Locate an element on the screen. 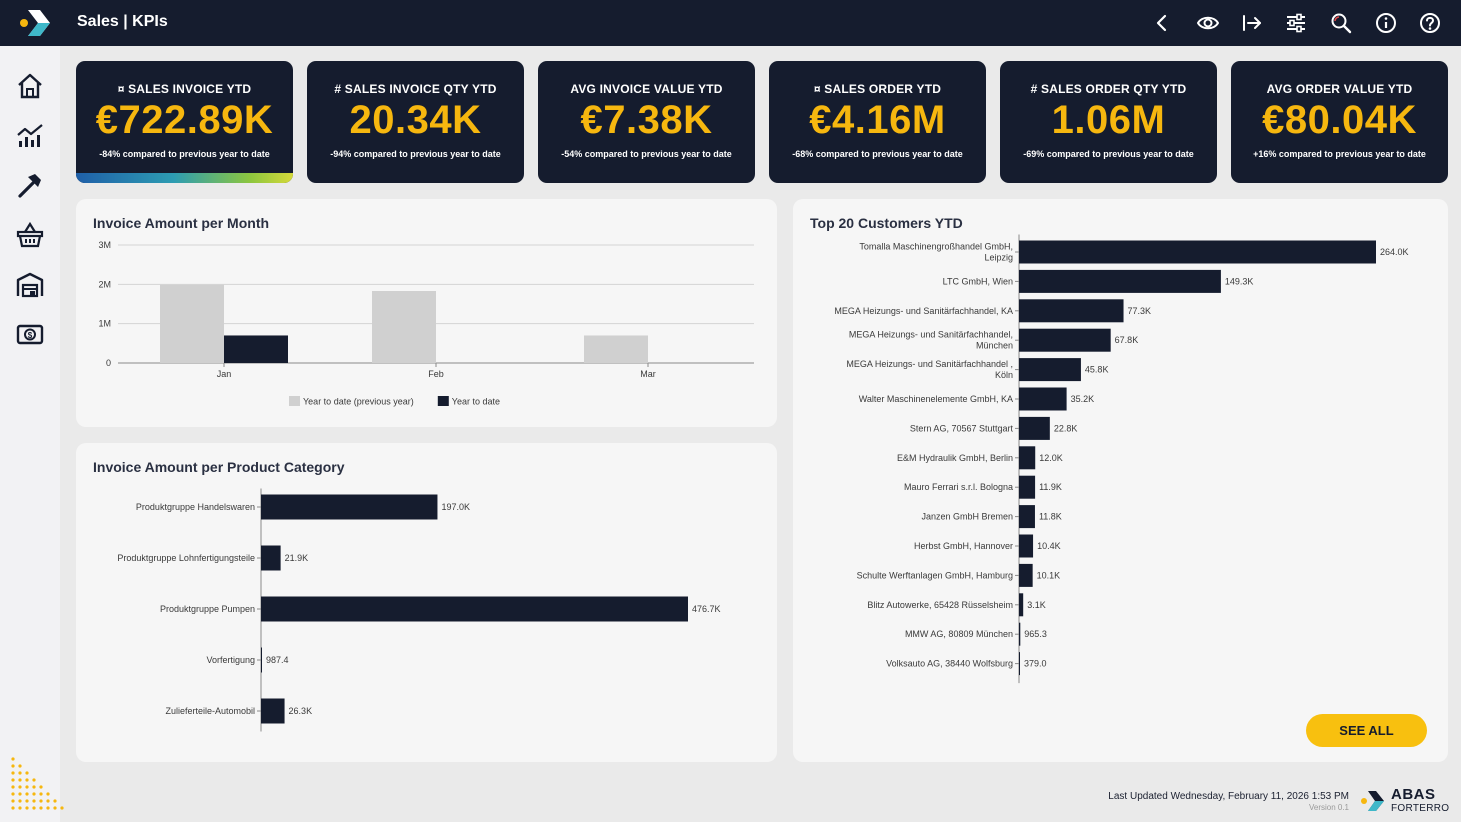 The image size is (1461, 822). warehouse-icon is located at coordinates (30, 285).